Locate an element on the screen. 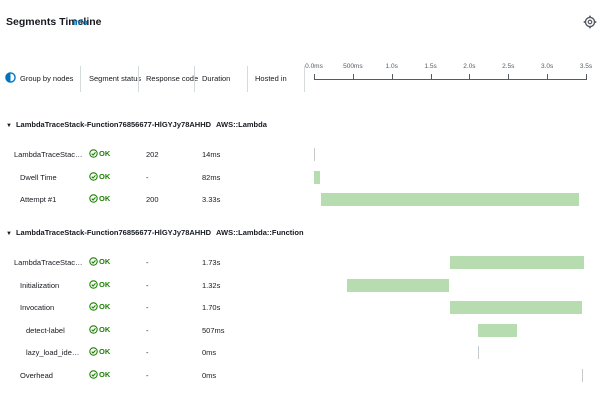 This screenshot has width=600, height=400. duration-value: 14ms is located at coordinates (211, 154).